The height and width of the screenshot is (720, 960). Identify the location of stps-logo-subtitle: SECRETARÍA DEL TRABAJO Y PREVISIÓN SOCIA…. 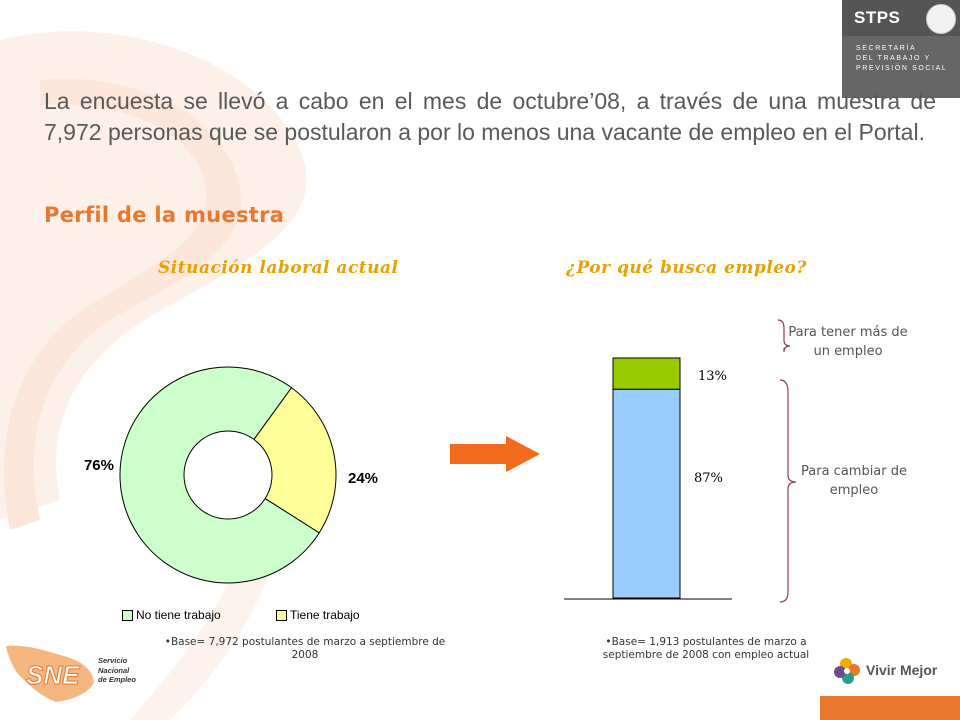
(906, 59).